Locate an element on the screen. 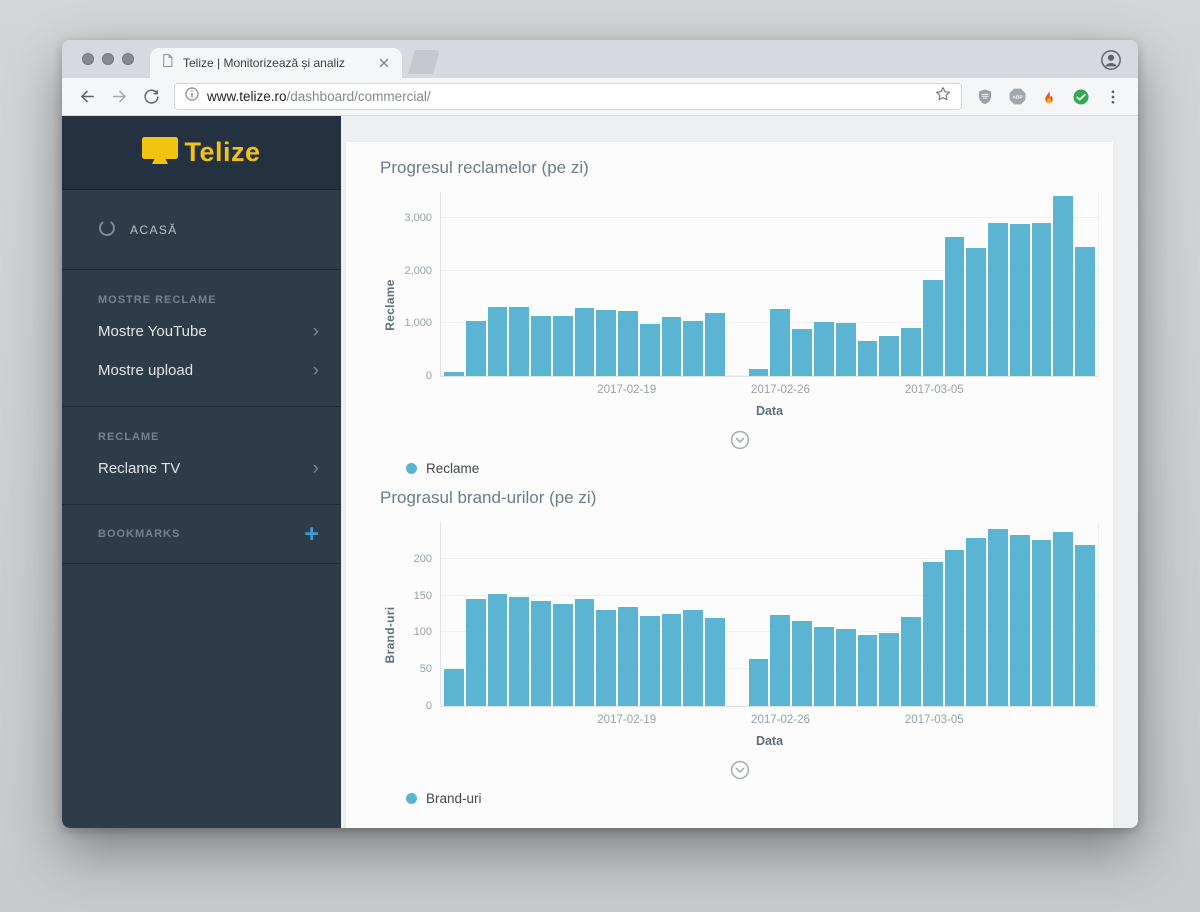  y-tick-label: 3,000 is located at coordinates (418, 218).